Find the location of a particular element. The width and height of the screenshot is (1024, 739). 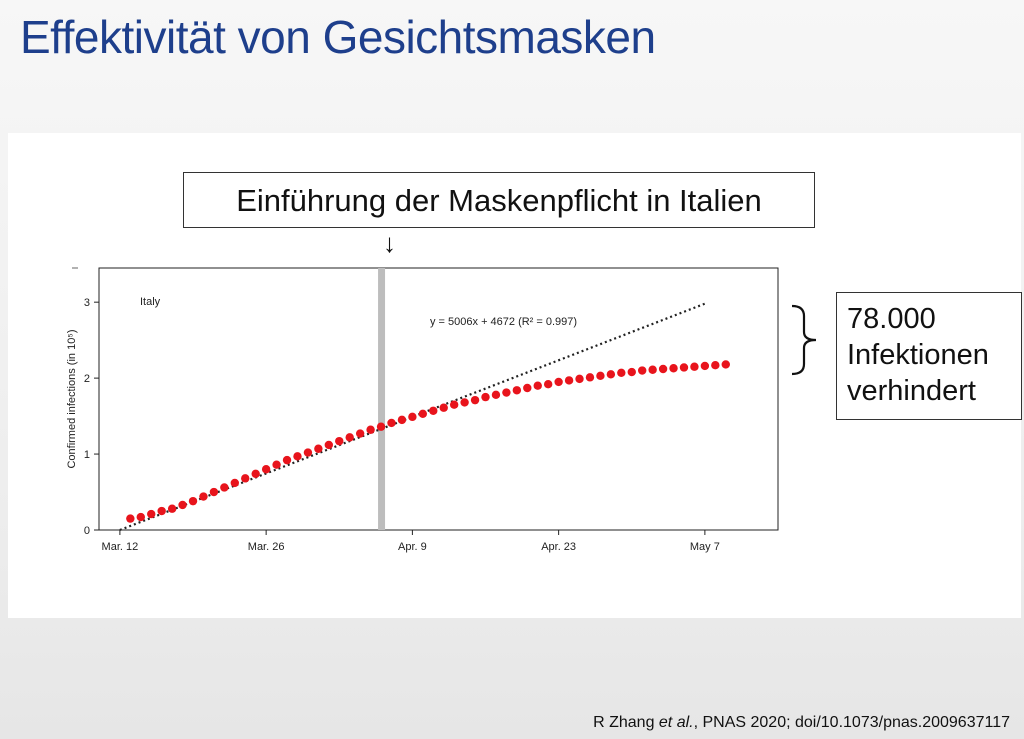

prevented-label-line2: verhindert is located at coordinates (911, 391).